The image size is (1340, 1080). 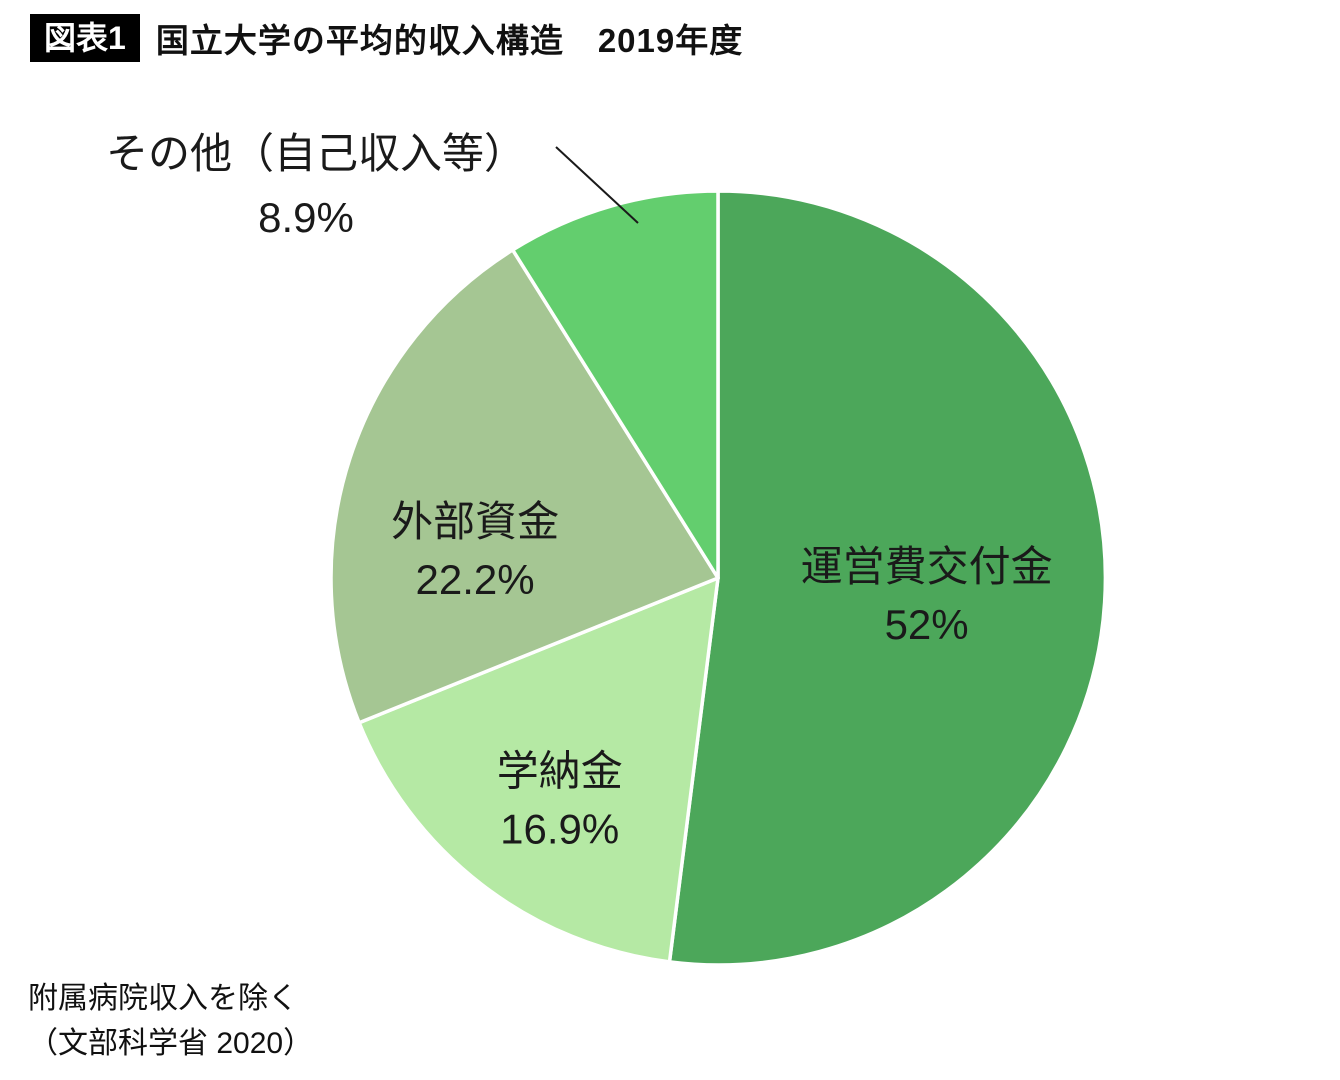 What do you see at coordinates (171, 1043) in the screenshot?
I see `source-note-line2: （文部科学省 2020）` at bounding box center [171, 1043].